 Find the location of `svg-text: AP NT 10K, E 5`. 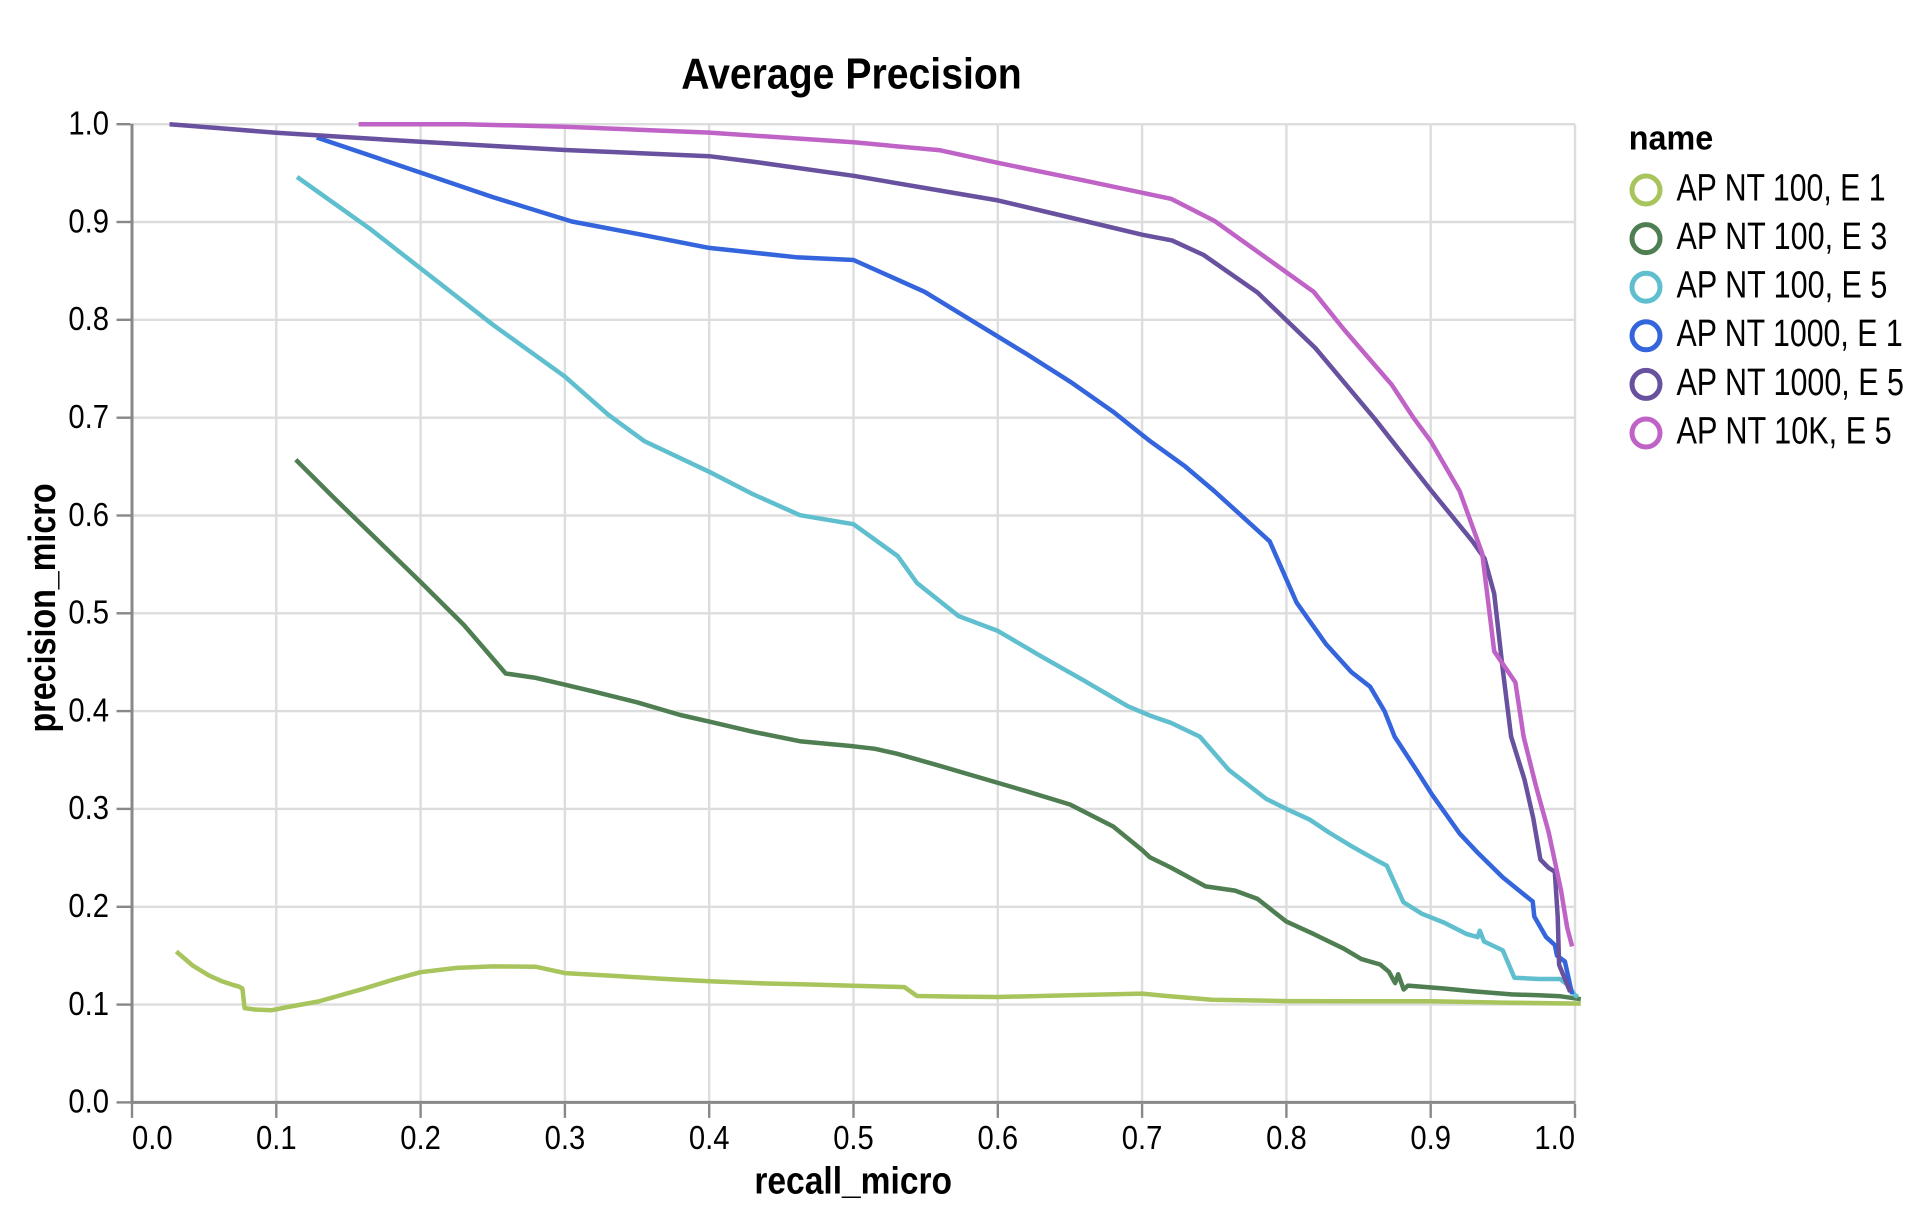

svg-text: AP NT 10K, E 5 is located at coordinates (1784, 431).